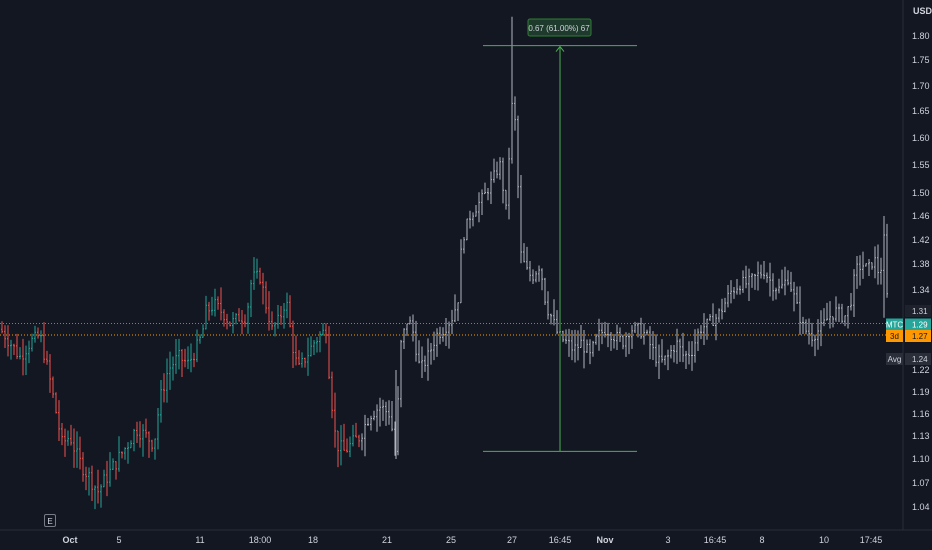 This screenshot has height=550, width=932. I want to click on x-tick-label: 17:45, so click(871, 540).